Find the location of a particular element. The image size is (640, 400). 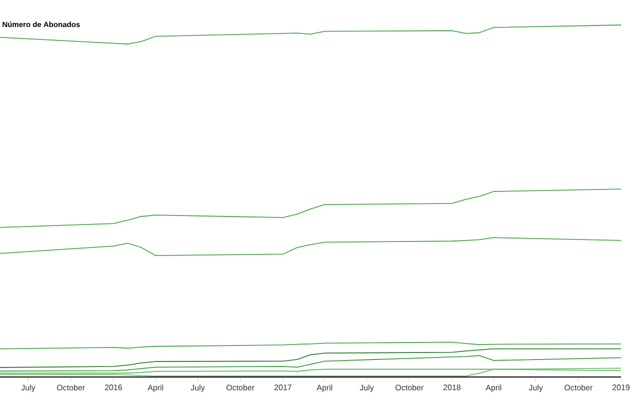

x-tick-label: 2019 is located at coordinates (621, 387).